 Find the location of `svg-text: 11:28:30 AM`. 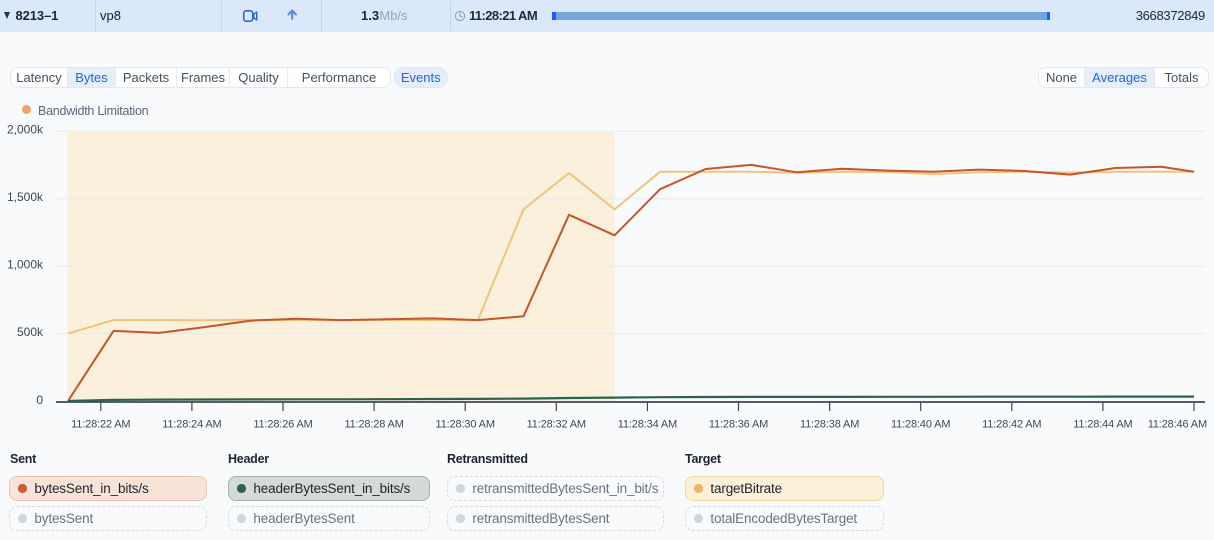

svg-text: 11:28:30 AM is located at coordinates (465, 425).